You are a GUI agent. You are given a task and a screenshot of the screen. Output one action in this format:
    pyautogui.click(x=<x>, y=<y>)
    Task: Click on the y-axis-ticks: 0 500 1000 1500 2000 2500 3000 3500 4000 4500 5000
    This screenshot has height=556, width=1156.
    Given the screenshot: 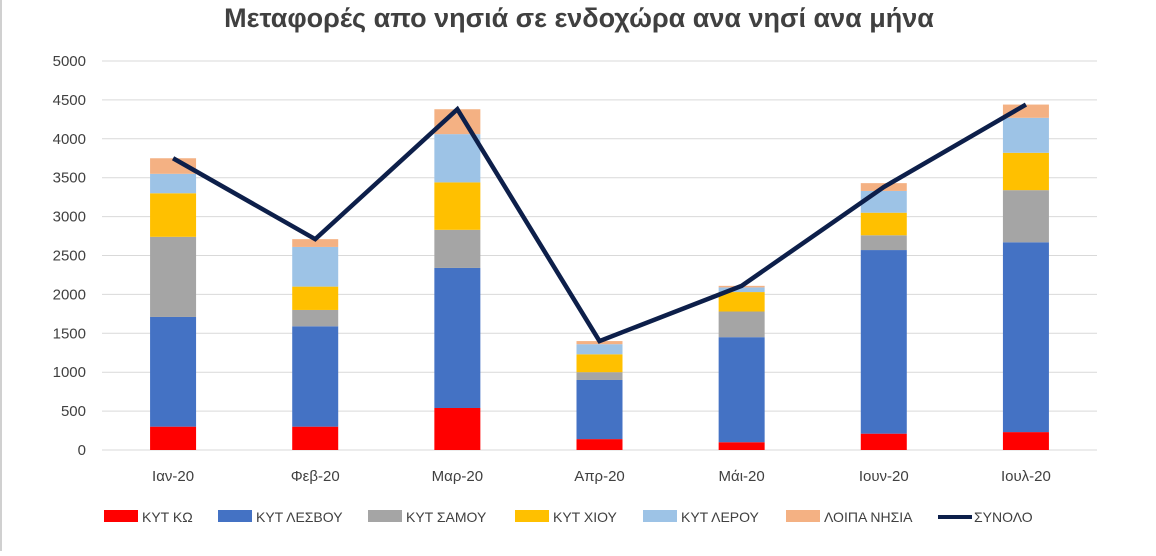 What is the action you would take?
    pyautogui.click(x=69, y=256)
    